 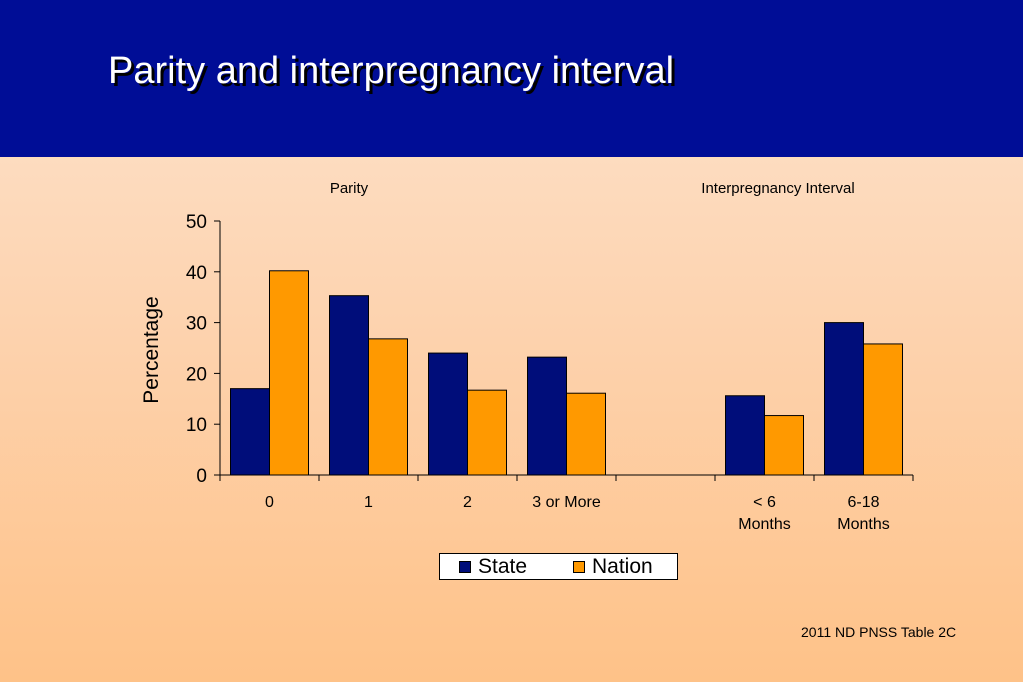 I want to click on slide-title: Parity and interpregnancy interval, so click(x=391, y=71).